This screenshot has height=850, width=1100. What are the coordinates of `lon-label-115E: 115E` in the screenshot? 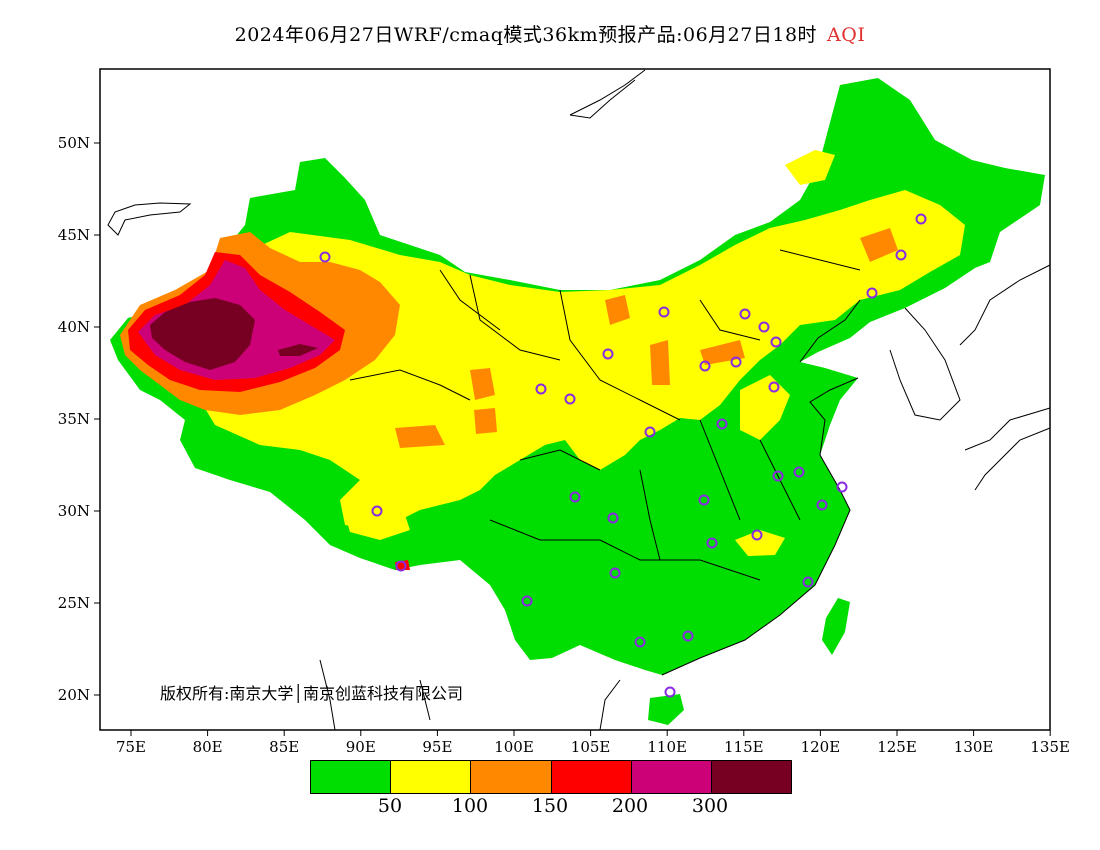 It's located at (744, 747).